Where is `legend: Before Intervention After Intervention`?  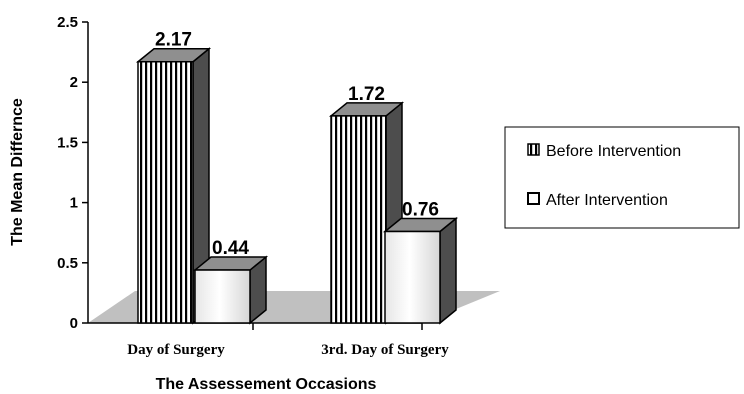 legend: Before Intervention After Intervention is located at coordinates (622, 177).